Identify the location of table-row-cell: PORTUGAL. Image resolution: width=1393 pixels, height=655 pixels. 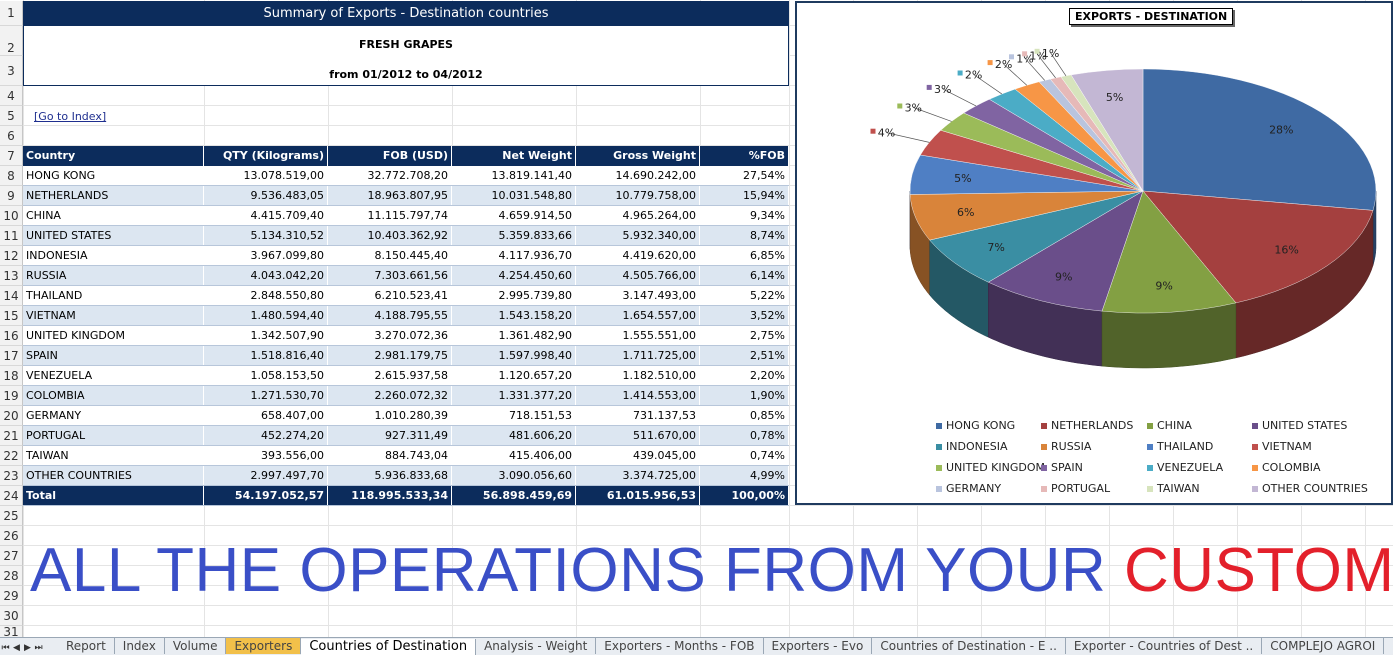
(113, 436).